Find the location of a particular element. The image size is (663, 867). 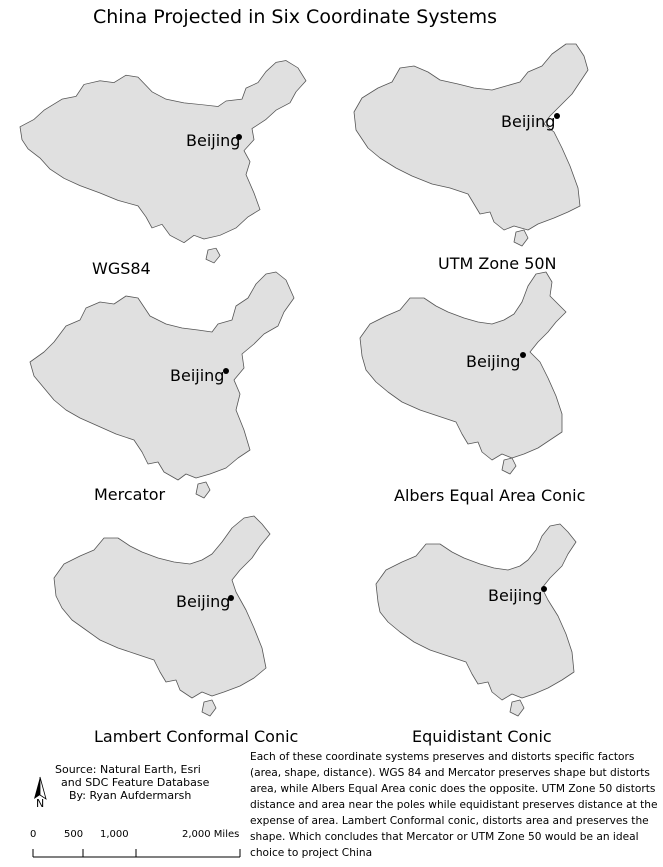

map-panel-lambert: Beijing is located at coordinates (171, 616).